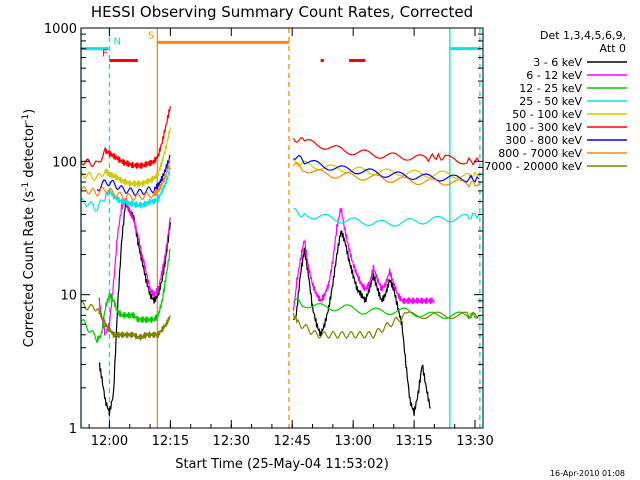 The width and height of the screenshot is (640, 480). Describe the element at coordinates (543, 127) in the screenshot. I see `legend-label-5: 100 - 300 keV` at that location.